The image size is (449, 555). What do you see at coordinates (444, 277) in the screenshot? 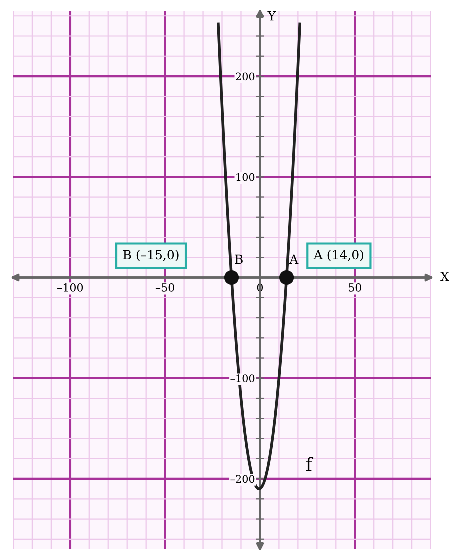
I see `x-axis-title: X` at bounding box center [444, 277].